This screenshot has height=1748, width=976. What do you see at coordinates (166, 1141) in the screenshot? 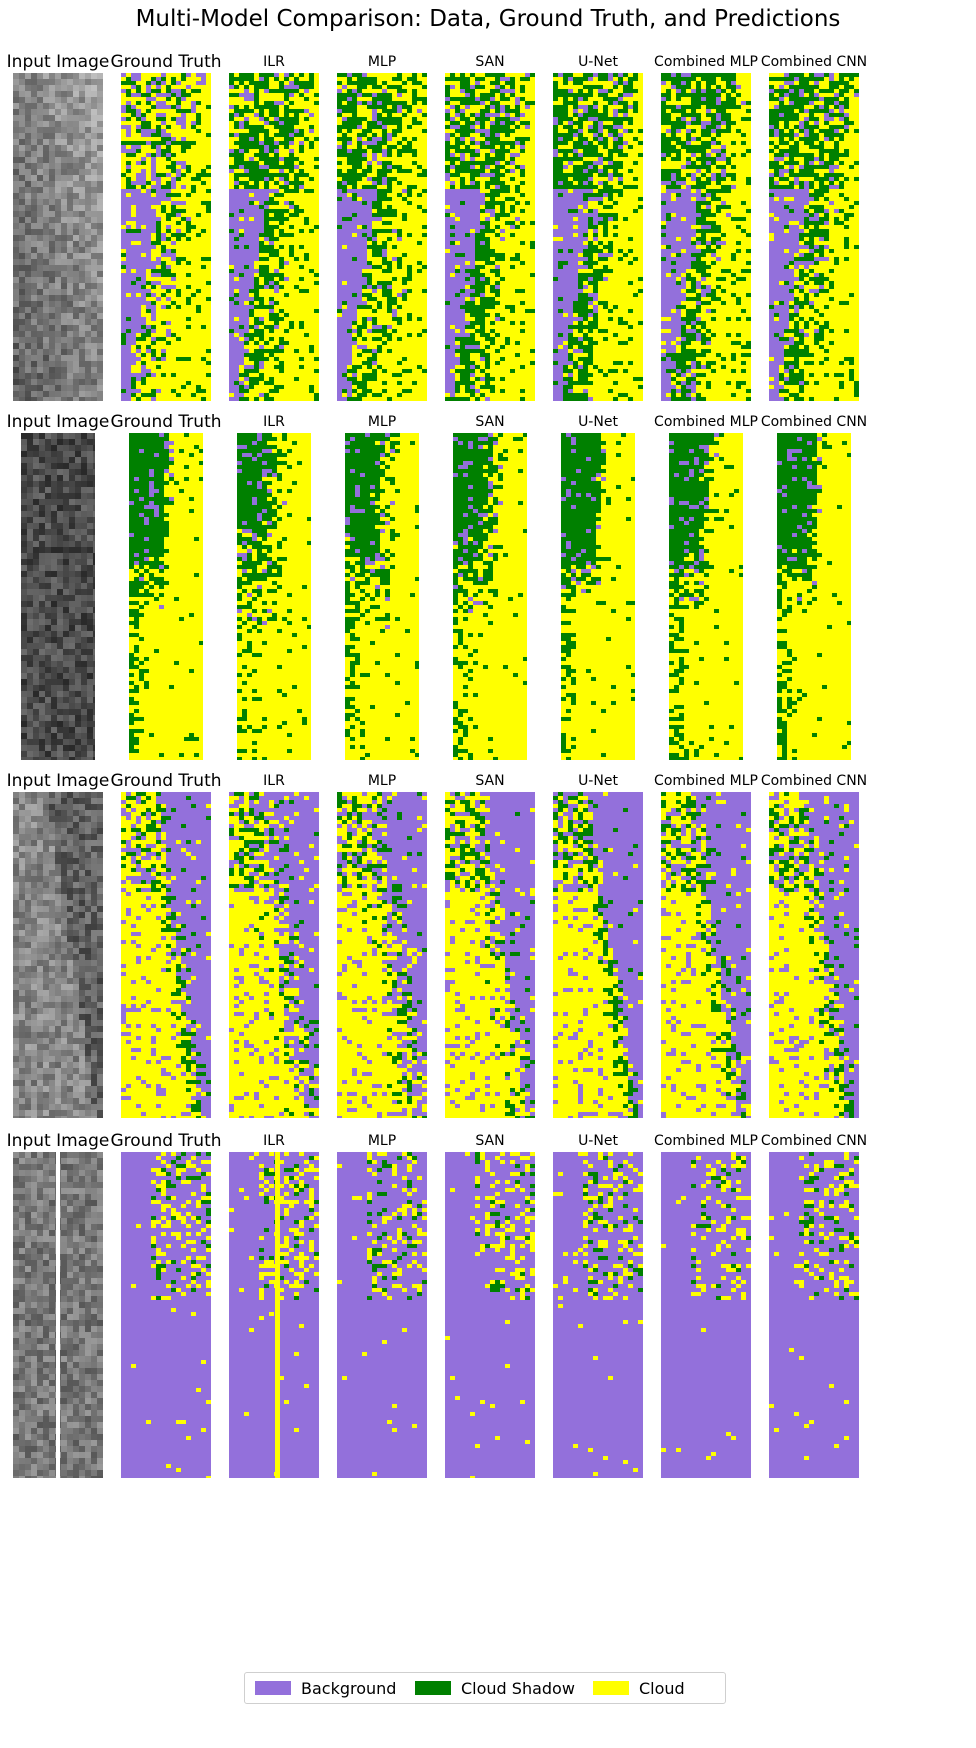
I see `column-title-ground-truth-row-4: Ground Truth` at bounding box center [166, 1141].